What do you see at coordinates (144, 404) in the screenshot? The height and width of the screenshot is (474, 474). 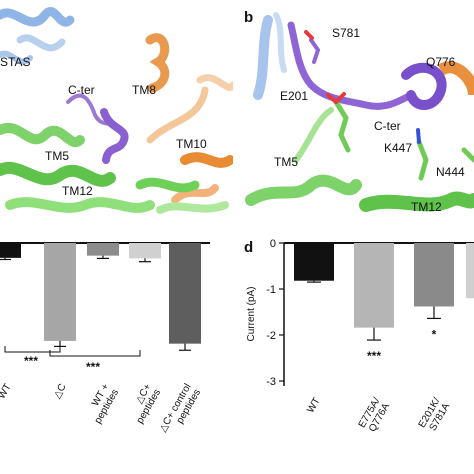 I see `x-tick-label-c-3: △C+peptides` at bounding box center [144, 404].